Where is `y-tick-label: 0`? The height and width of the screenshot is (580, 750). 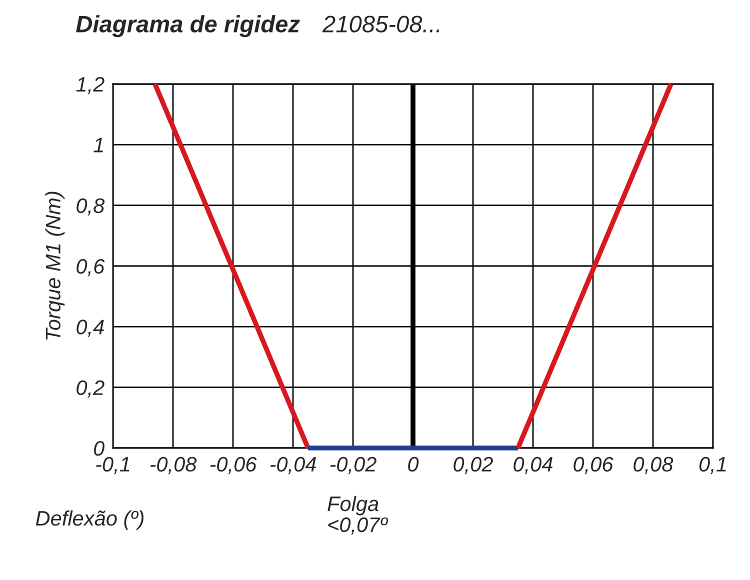
y-tick-label: 0 is located at coordinates (99, 448).